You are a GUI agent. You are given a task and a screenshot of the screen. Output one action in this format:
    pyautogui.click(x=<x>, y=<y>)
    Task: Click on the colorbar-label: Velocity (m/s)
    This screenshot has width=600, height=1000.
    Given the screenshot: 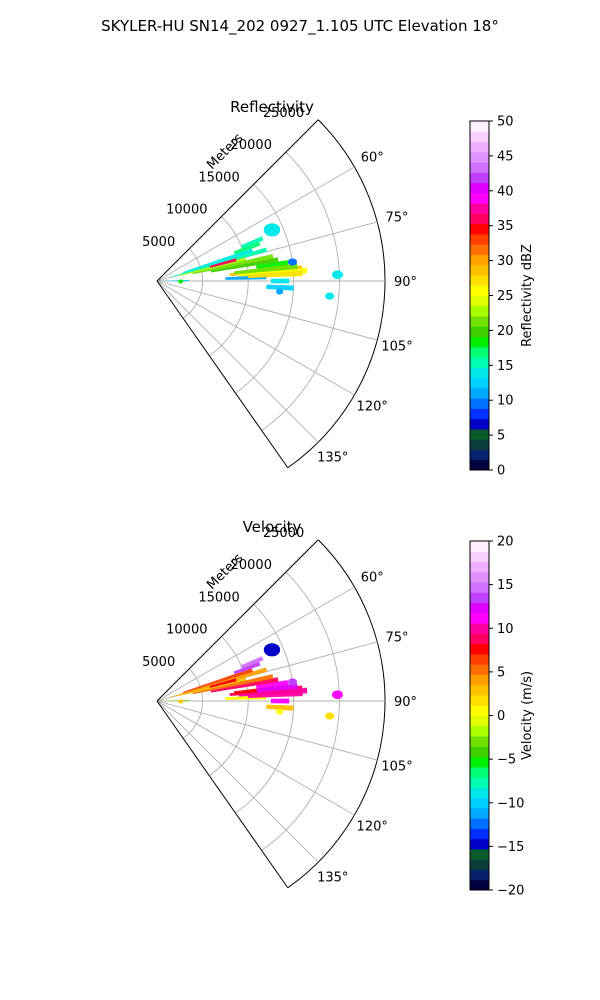 What is the action you would take?
    pyautogui.click(x=527, y=715)
    